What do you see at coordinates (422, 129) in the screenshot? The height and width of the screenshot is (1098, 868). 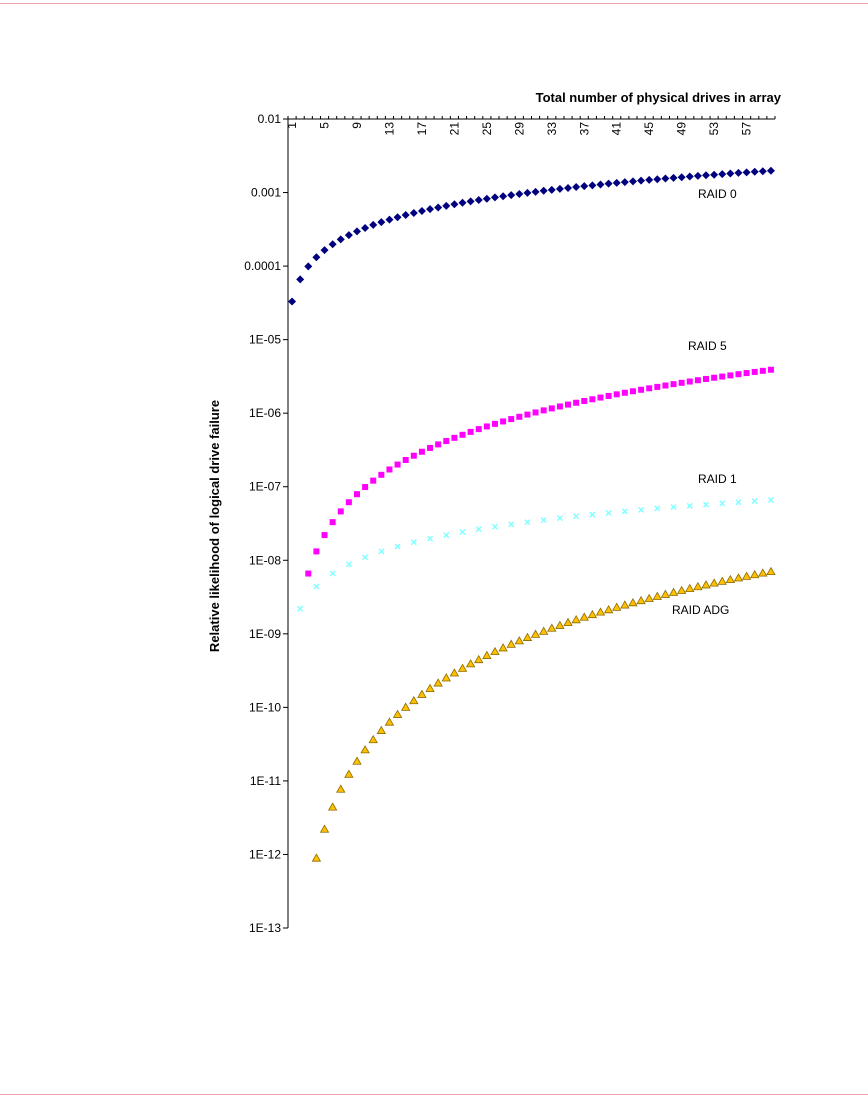 I see `x-tick-label: 17` at bounding box center [422, 129].